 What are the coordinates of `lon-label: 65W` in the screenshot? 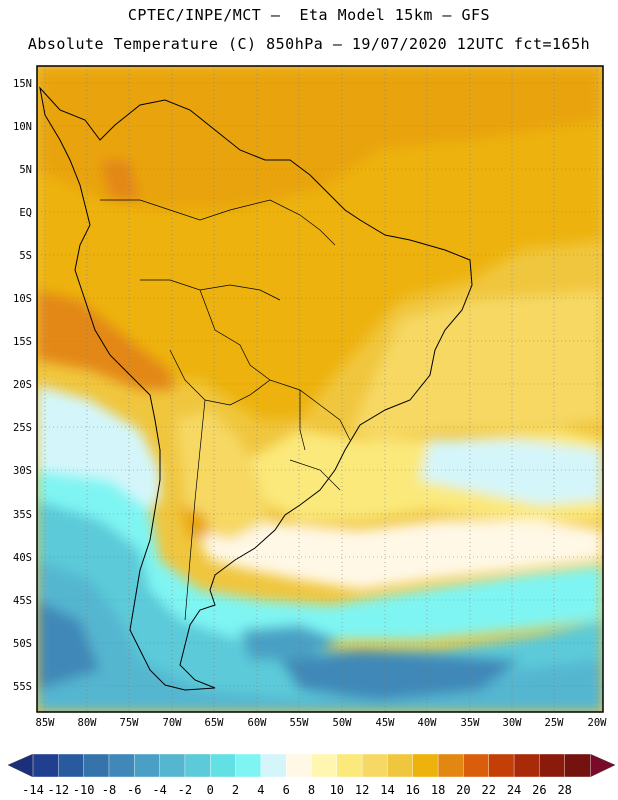 It's located at (215, 723).